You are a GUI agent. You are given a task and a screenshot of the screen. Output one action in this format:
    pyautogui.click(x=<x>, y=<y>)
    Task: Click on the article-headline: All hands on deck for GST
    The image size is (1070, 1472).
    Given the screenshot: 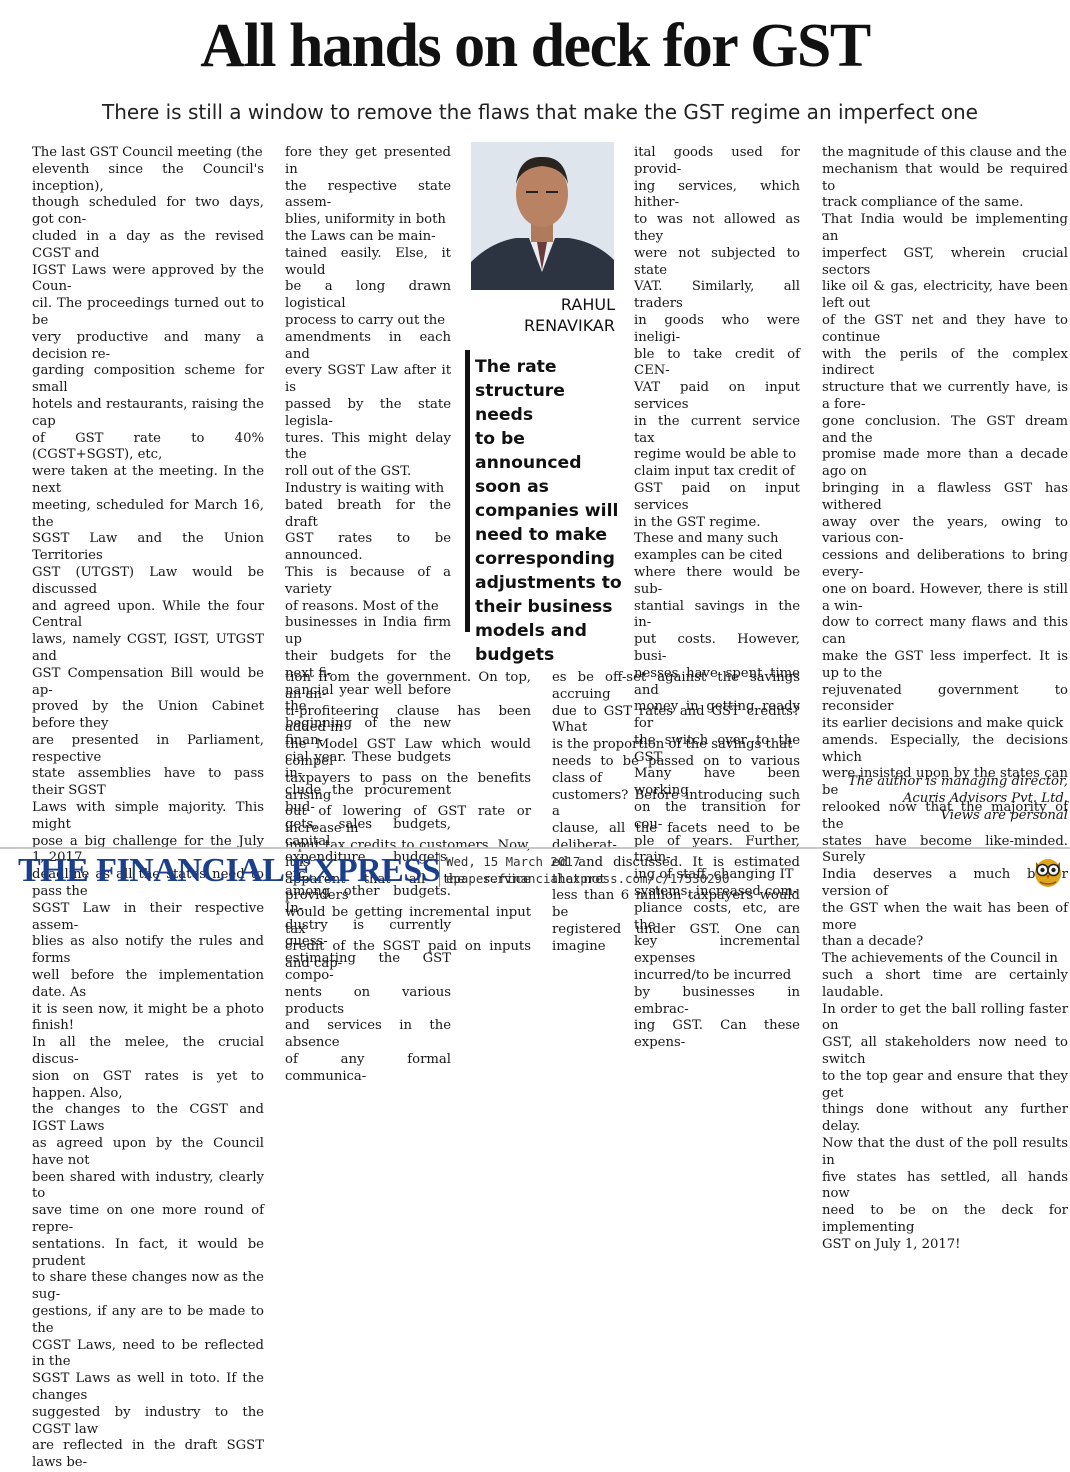 What is the action you would take?
    pyautogui.click(x=535, y=46)
    